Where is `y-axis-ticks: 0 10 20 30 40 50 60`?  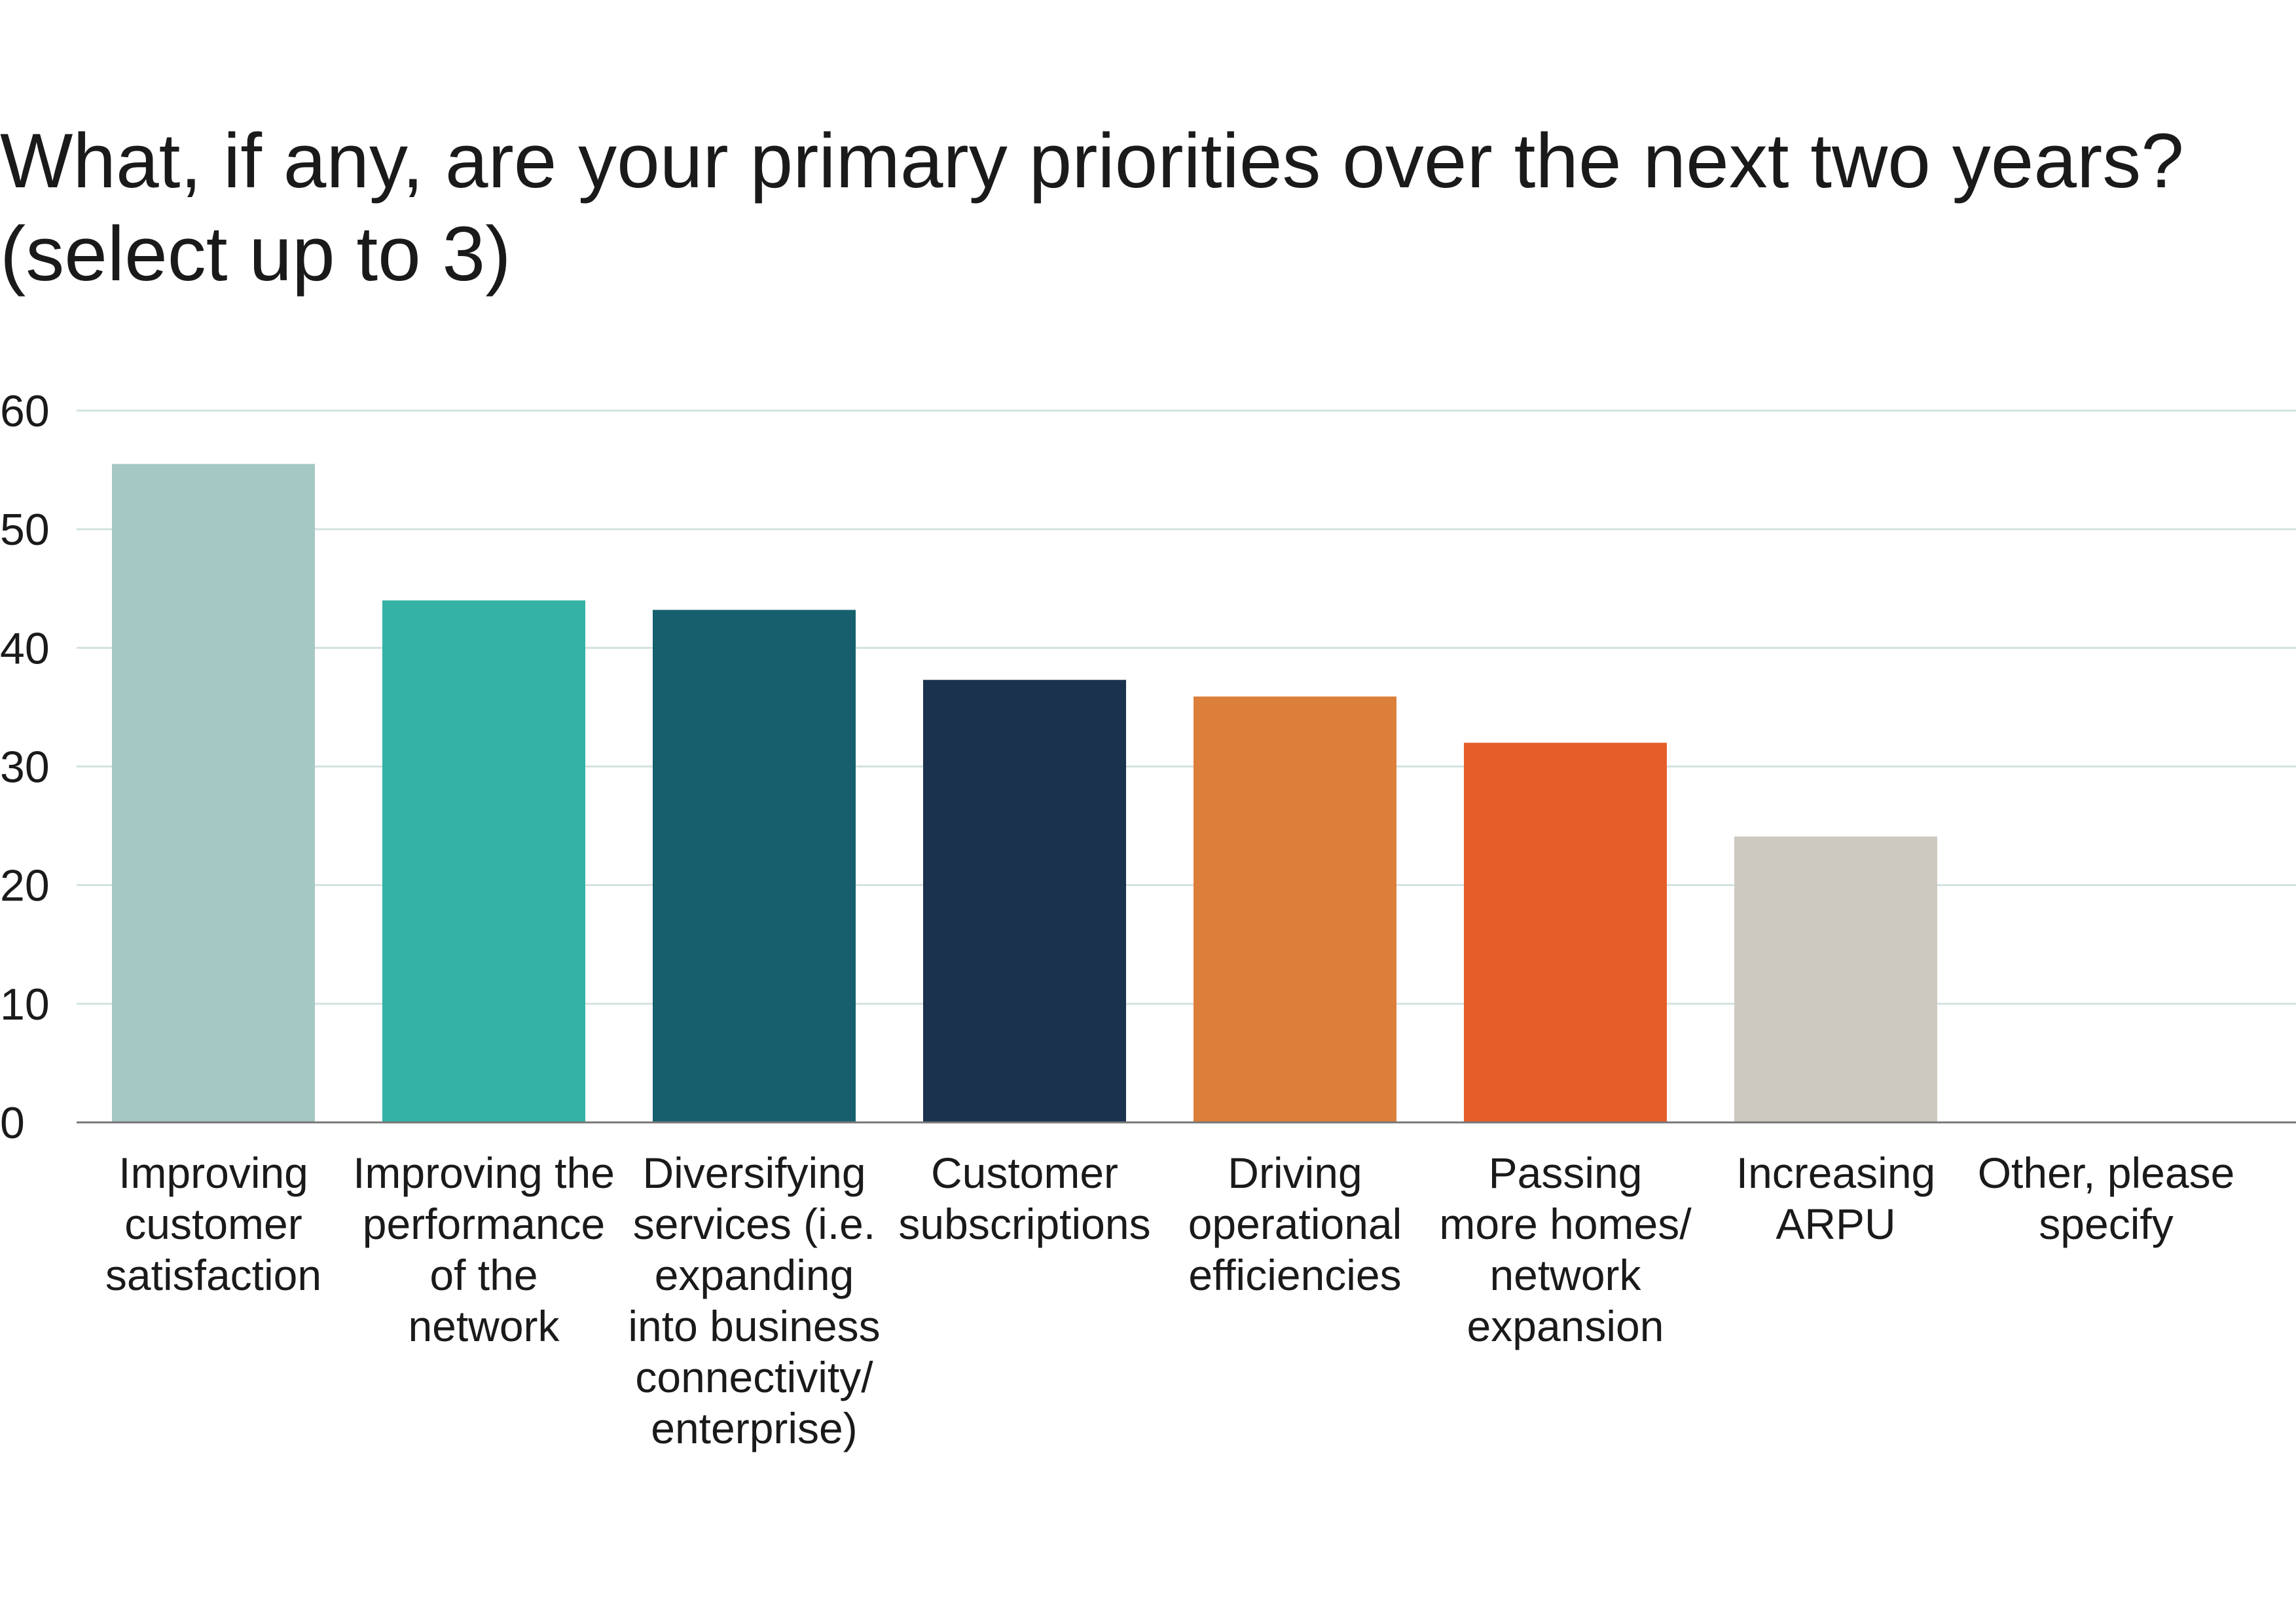 y-axis-ticks: 0 10 20 30 40 50 60 is located at coordinates (25, 767).